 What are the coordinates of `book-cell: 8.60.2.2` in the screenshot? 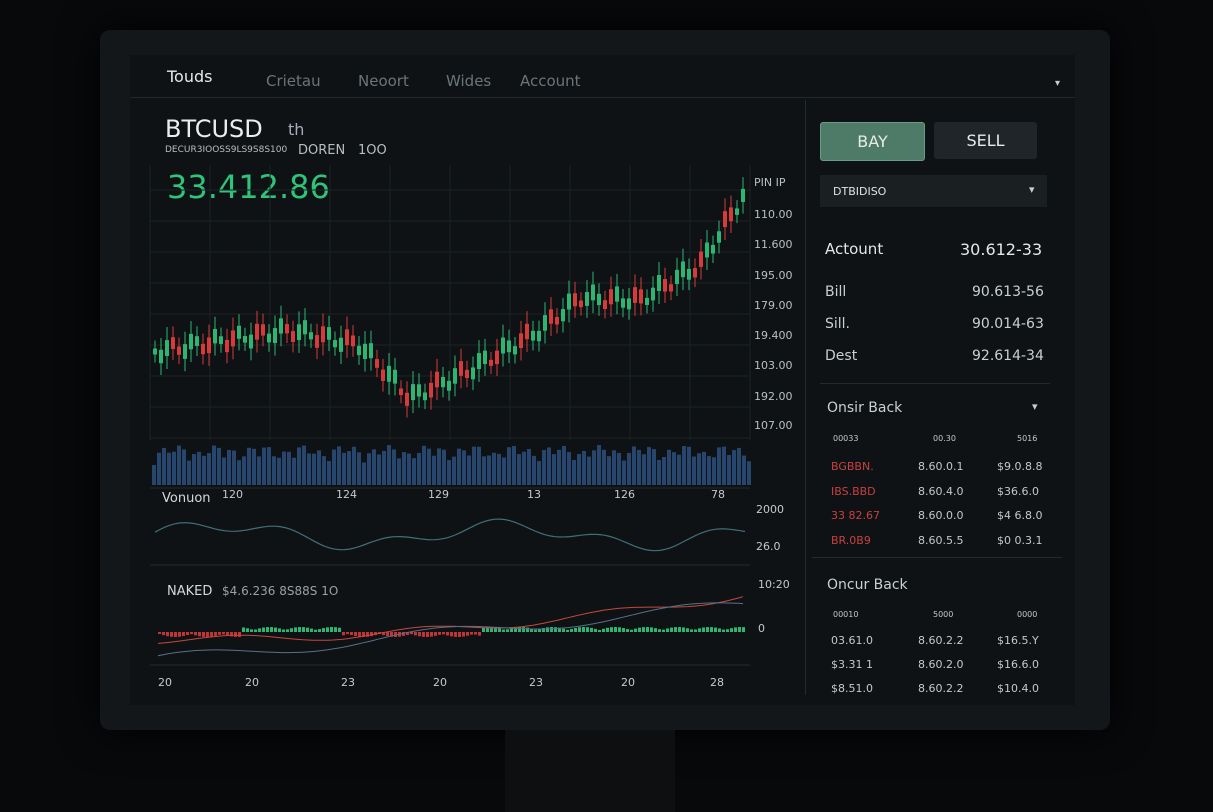 It's located at (941, 688).